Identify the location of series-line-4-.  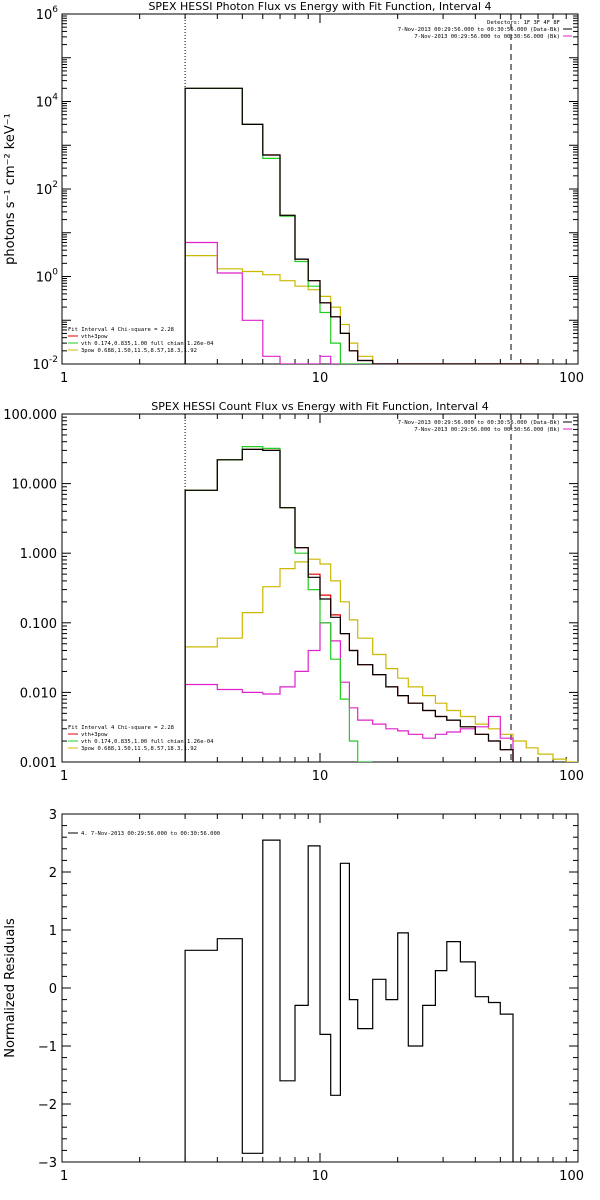
(349, 1000).